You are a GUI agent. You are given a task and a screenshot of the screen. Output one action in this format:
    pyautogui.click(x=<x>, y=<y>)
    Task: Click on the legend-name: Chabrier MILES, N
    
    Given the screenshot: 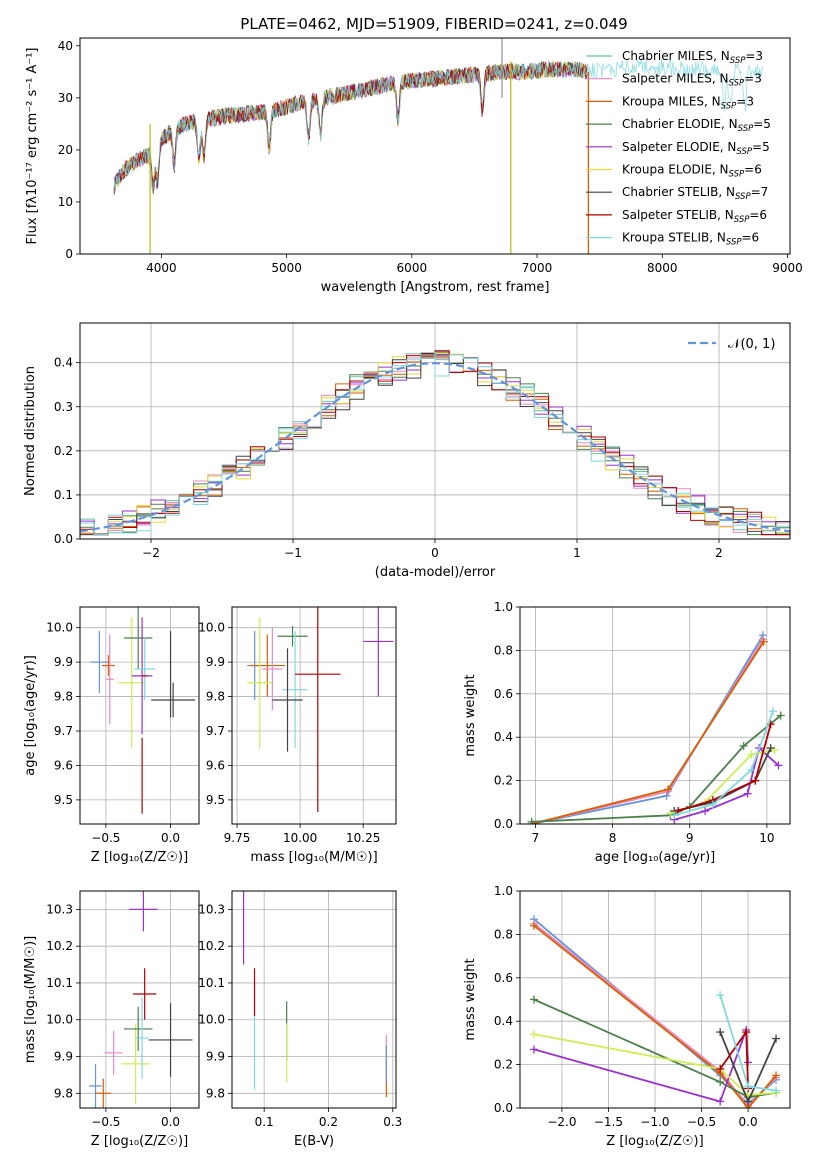 What is the action you would take?
    pyautogui.click(x=676, y=56)
    